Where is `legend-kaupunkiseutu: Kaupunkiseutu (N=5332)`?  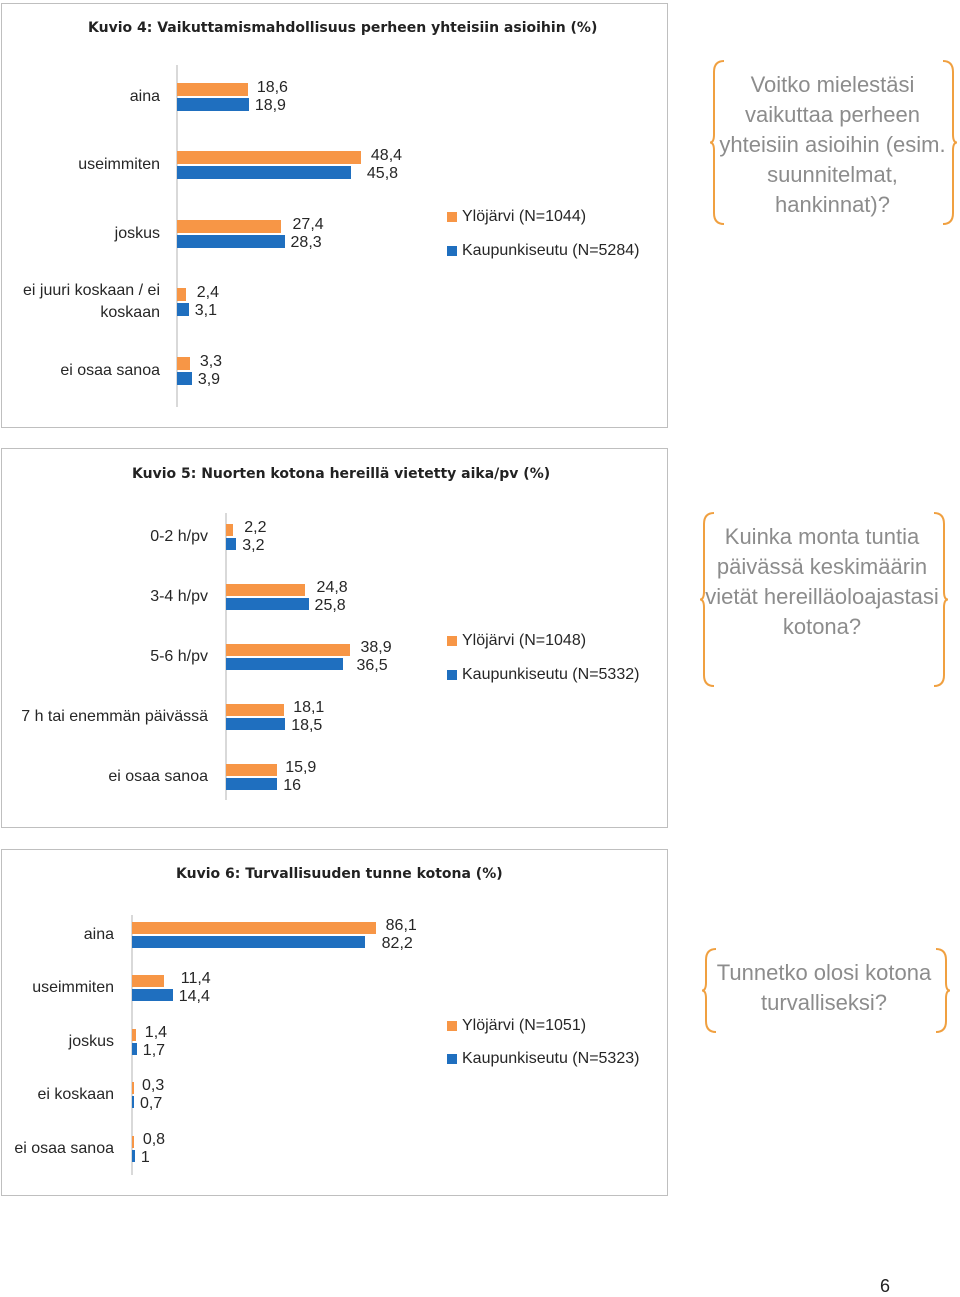 legend-kaupunkiseutu: Kaupunkiseutu (N=5332) is located at coordinates (543, 675).